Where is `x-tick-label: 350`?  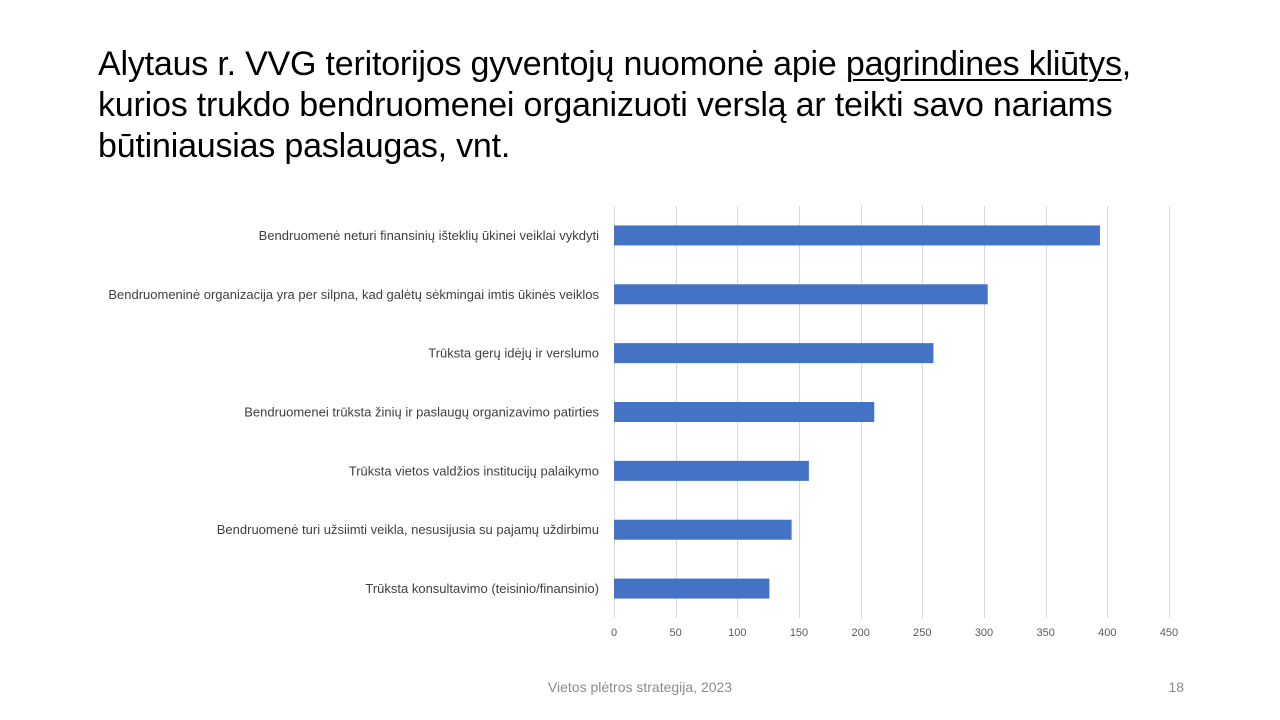 x-tick-label: 350 is located at coordinates (1045, 633).